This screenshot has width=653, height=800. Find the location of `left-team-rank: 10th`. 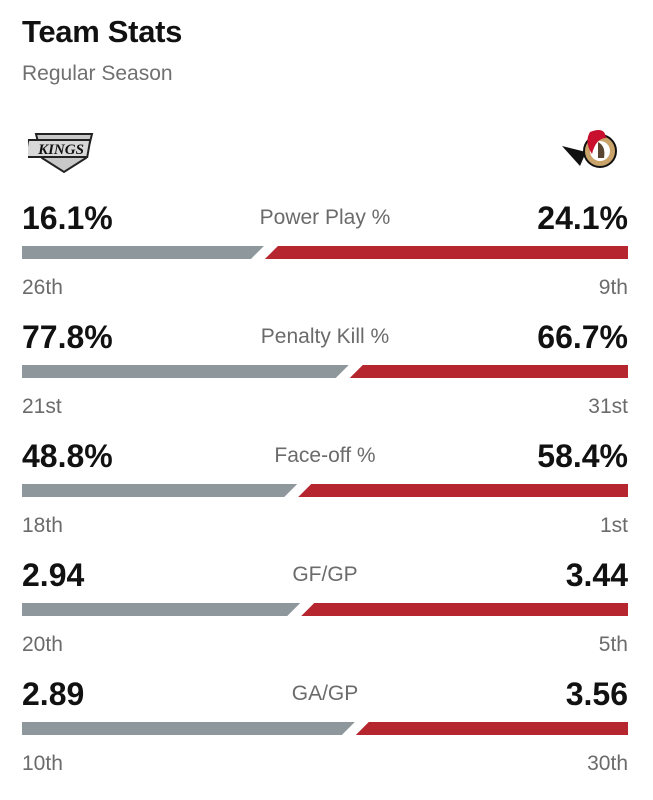

left-team-rank: 10th is located at coordinates (42, 763).